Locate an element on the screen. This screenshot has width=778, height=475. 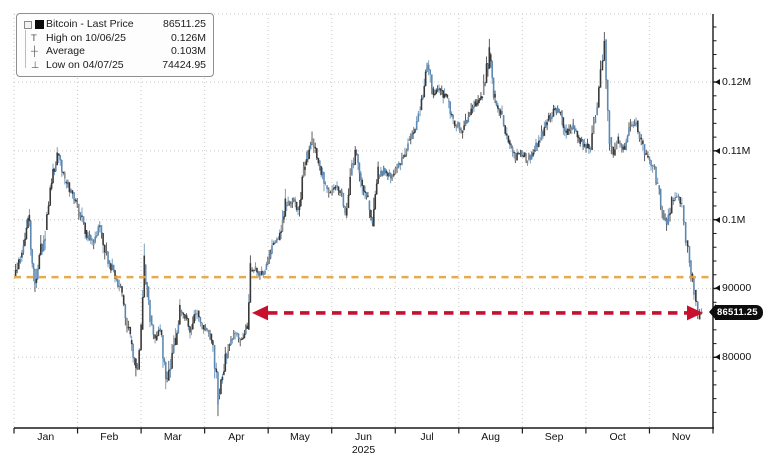
x-month-label: Apr is located at coordinates (236, 437).